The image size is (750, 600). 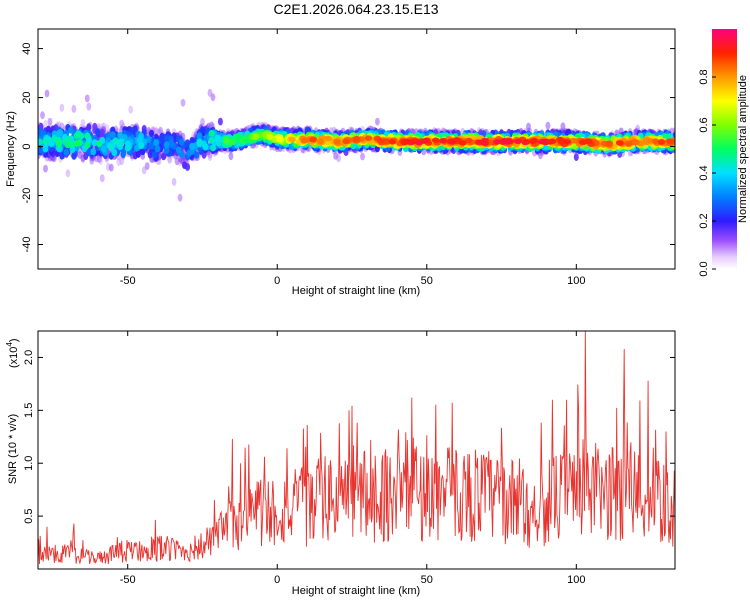 What do you see at coordinates (427, 580) in the screenshot?
I see `snr-xtick-label: 50` at bounding box center [427, 580].